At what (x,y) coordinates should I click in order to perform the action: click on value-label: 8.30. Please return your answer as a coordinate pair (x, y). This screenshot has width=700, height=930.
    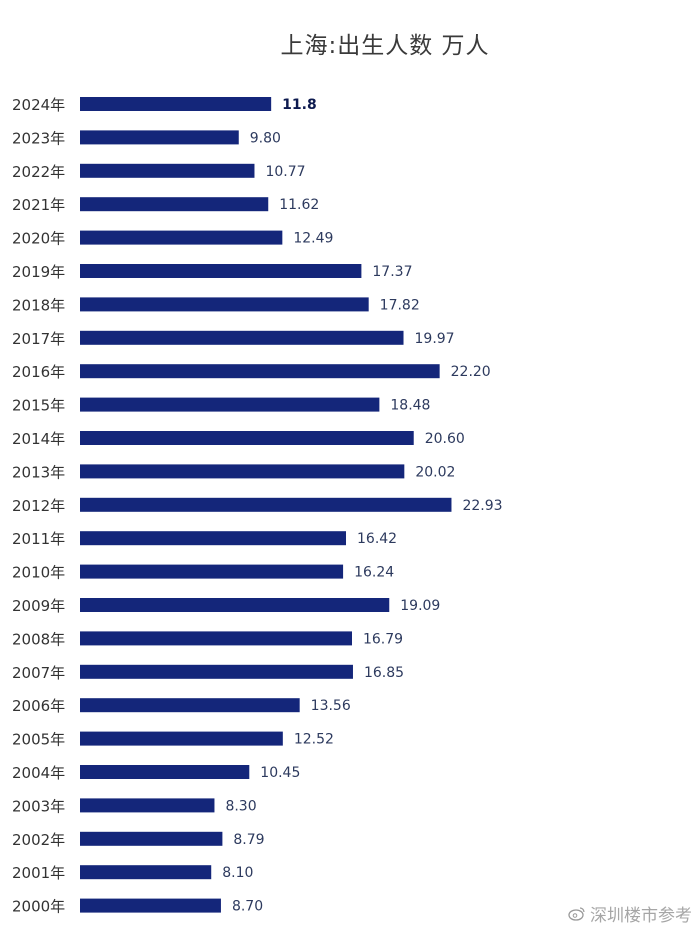
    Looking at the image, I should click on (240, 806).